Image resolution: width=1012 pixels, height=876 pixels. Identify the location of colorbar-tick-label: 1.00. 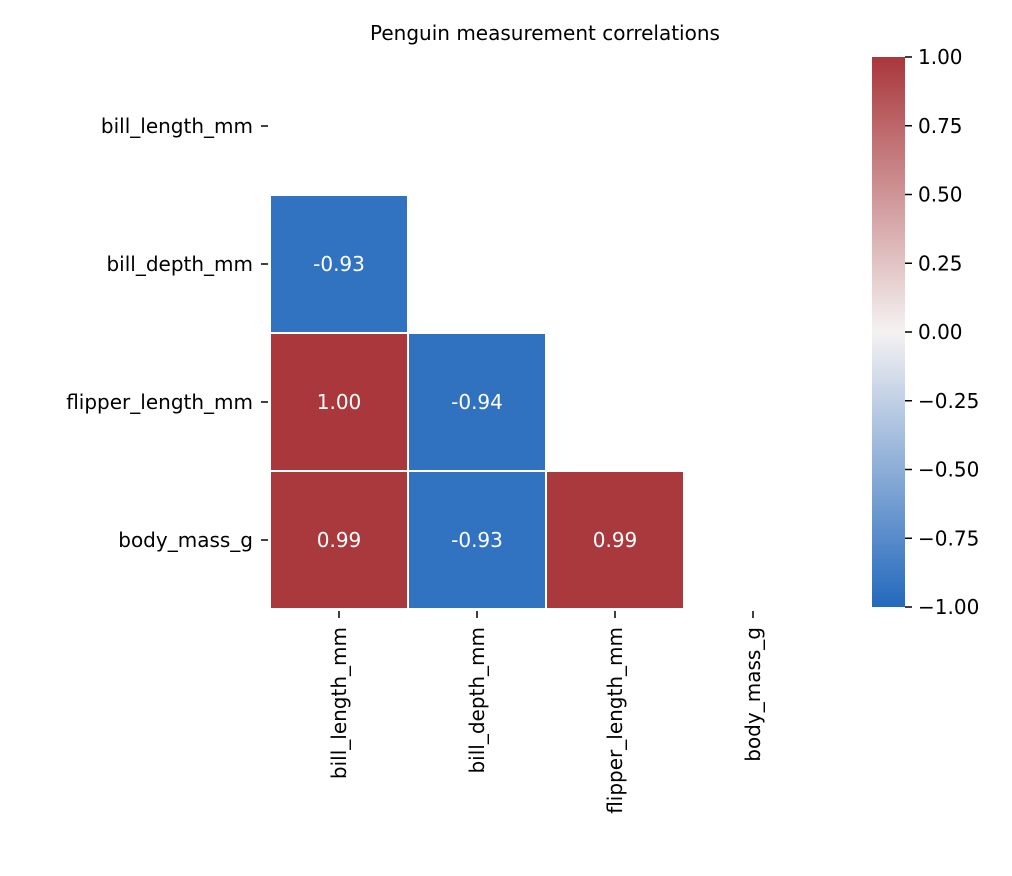
(940, 57).